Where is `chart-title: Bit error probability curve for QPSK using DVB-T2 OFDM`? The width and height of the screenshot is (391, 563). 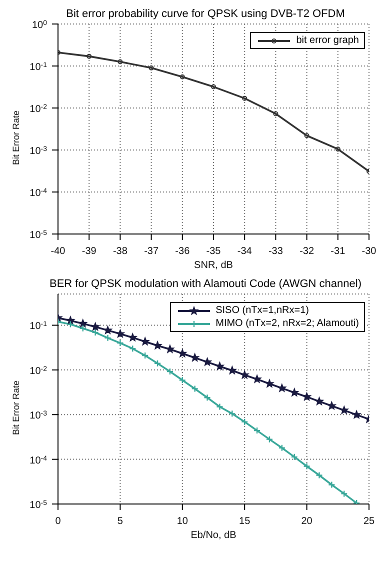
chart-title: Bit error probability curve for QPSK using DVB-T2 OFDM is located at coordinates (205, 14).